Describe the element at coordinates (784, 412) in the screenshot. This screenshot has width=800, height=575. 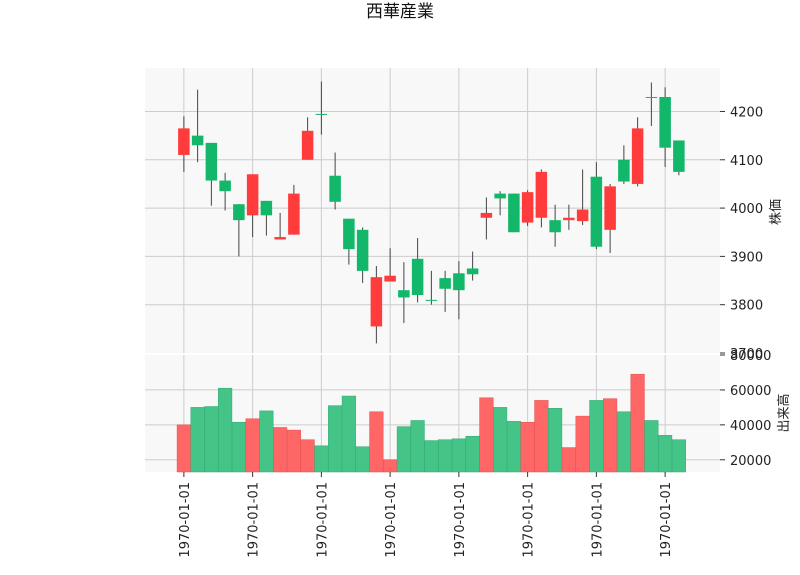
I see `volume-axis-label: 出来高` at that location.